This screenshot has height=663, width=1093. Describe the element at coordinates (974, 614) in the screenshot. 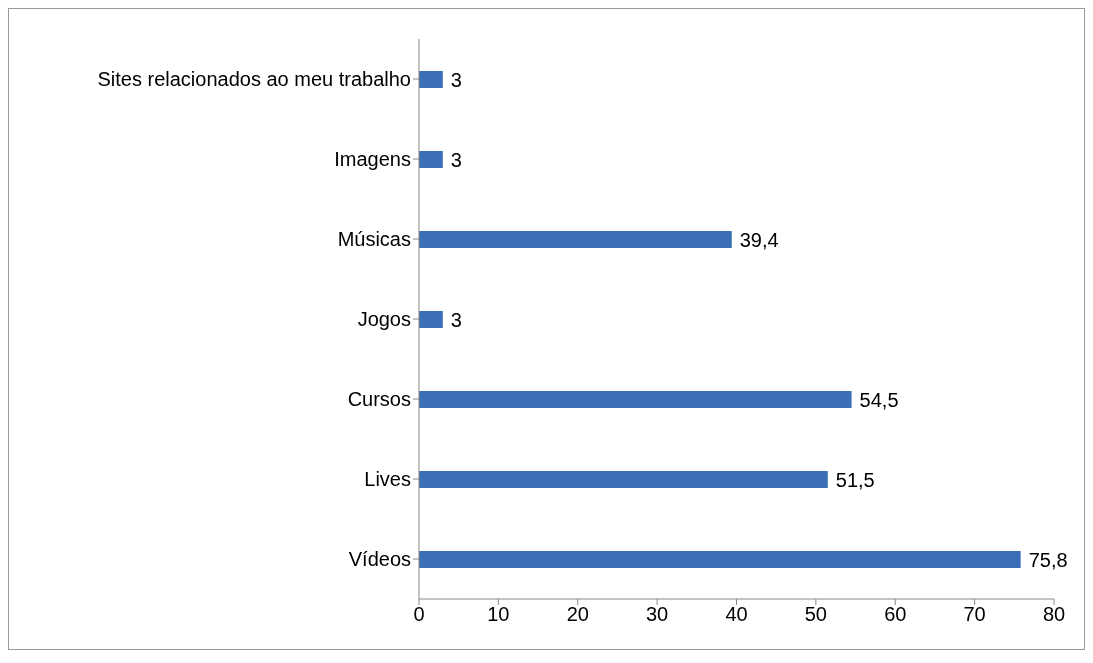

I see `x-tick-label: 70` at that location.